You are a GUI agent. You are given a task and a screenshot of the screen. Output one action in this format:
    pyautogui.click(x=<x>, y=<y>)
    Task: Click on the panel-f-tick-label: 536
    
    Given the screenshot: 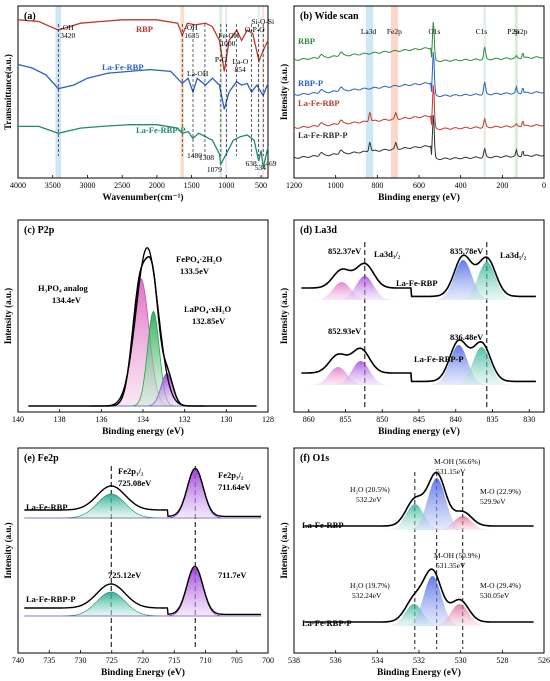 What is the action you would take?
    pyautogui.click(x=336, y=660)
    